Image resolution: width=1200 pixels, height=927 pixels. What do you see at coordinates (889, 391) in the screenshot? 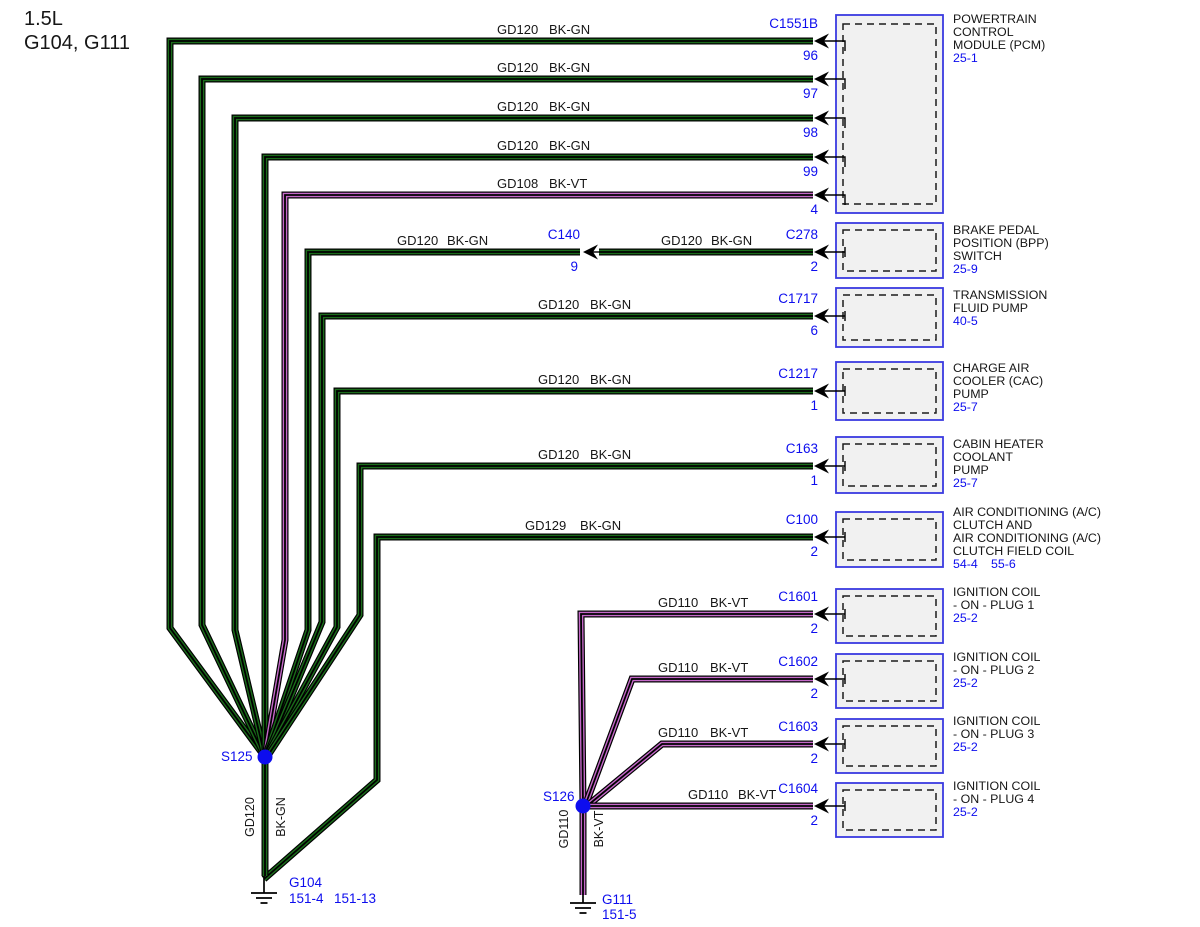
I see `cac-pump-box` at bounding box center [889, 391].